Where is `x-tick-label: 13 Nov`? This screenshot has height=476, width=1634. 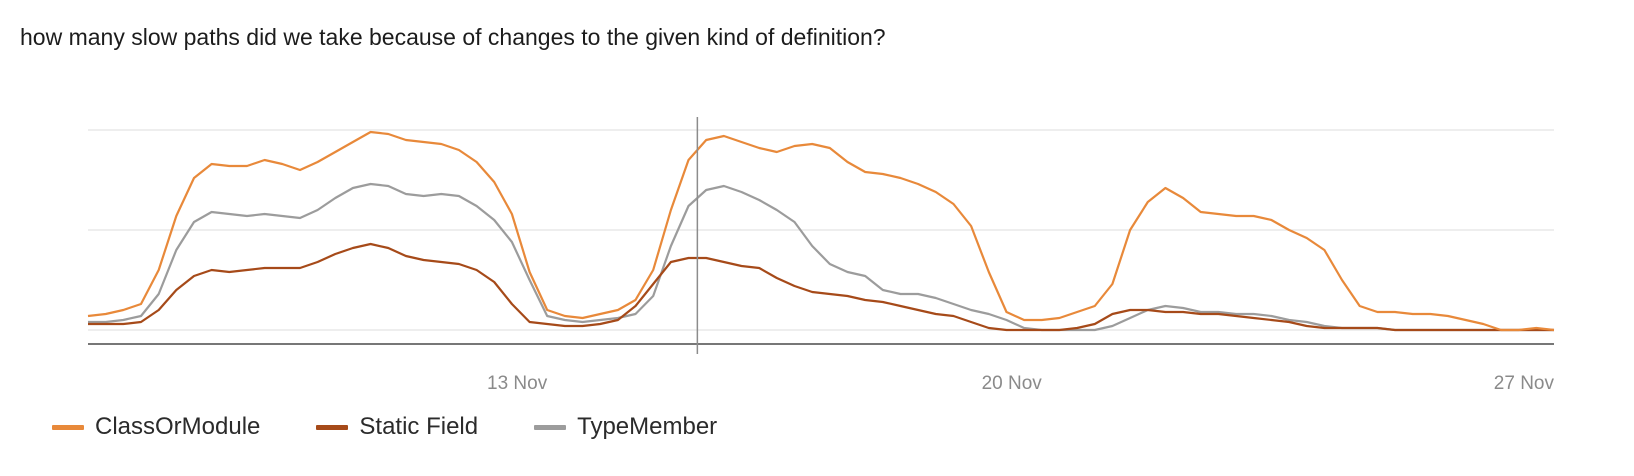
x-tick-label: 13 Nov is located at coordinates (517, 383).